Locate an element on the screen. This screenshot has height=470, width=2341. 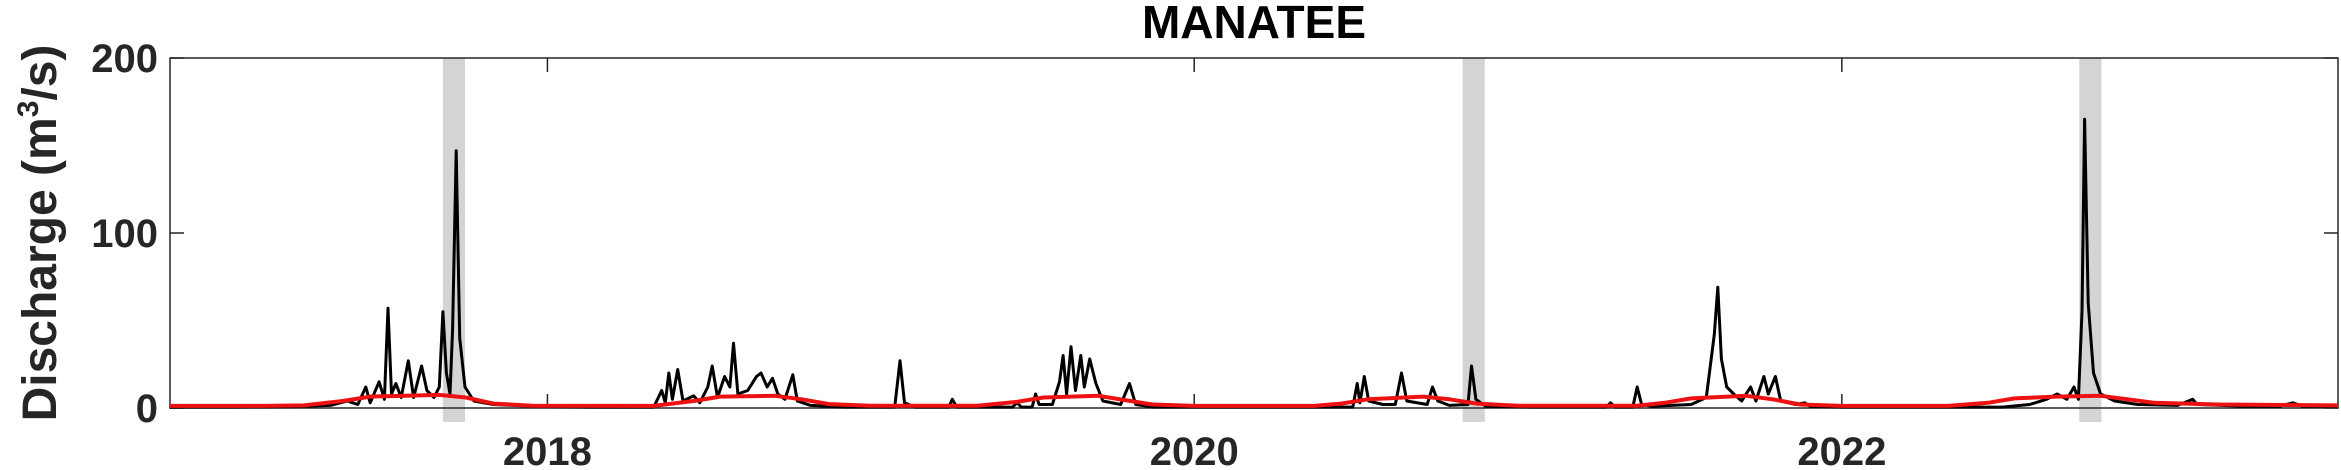
y-tick-label-1: 100 is located at coordinates (124, 234).